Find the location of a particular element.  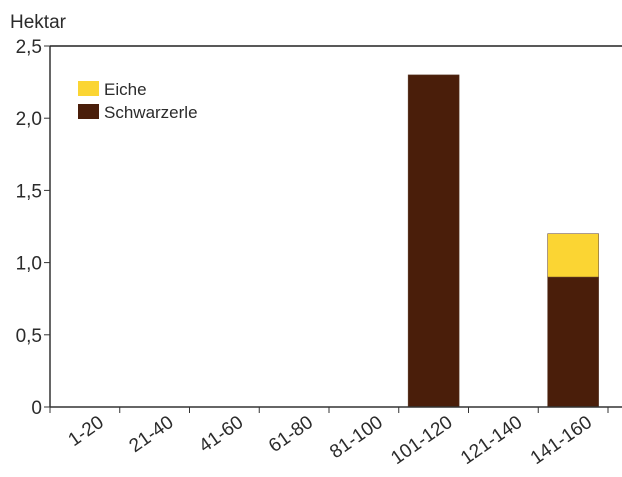

y-tick-label: 2,0 is located at coordinates (29, 119).